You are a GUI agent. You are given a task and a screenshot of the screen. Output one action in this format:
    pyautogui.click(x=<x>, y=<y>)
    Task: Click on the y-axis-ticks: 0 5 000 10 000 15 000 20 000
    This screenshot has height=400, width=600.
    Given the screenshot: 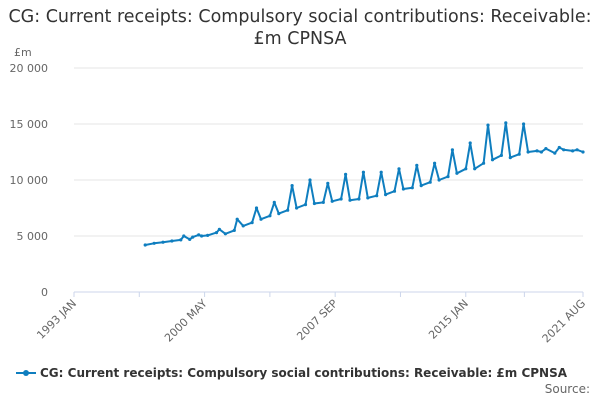 What is the action you would take?
    pyautogui.click(x=29, y=180)
    